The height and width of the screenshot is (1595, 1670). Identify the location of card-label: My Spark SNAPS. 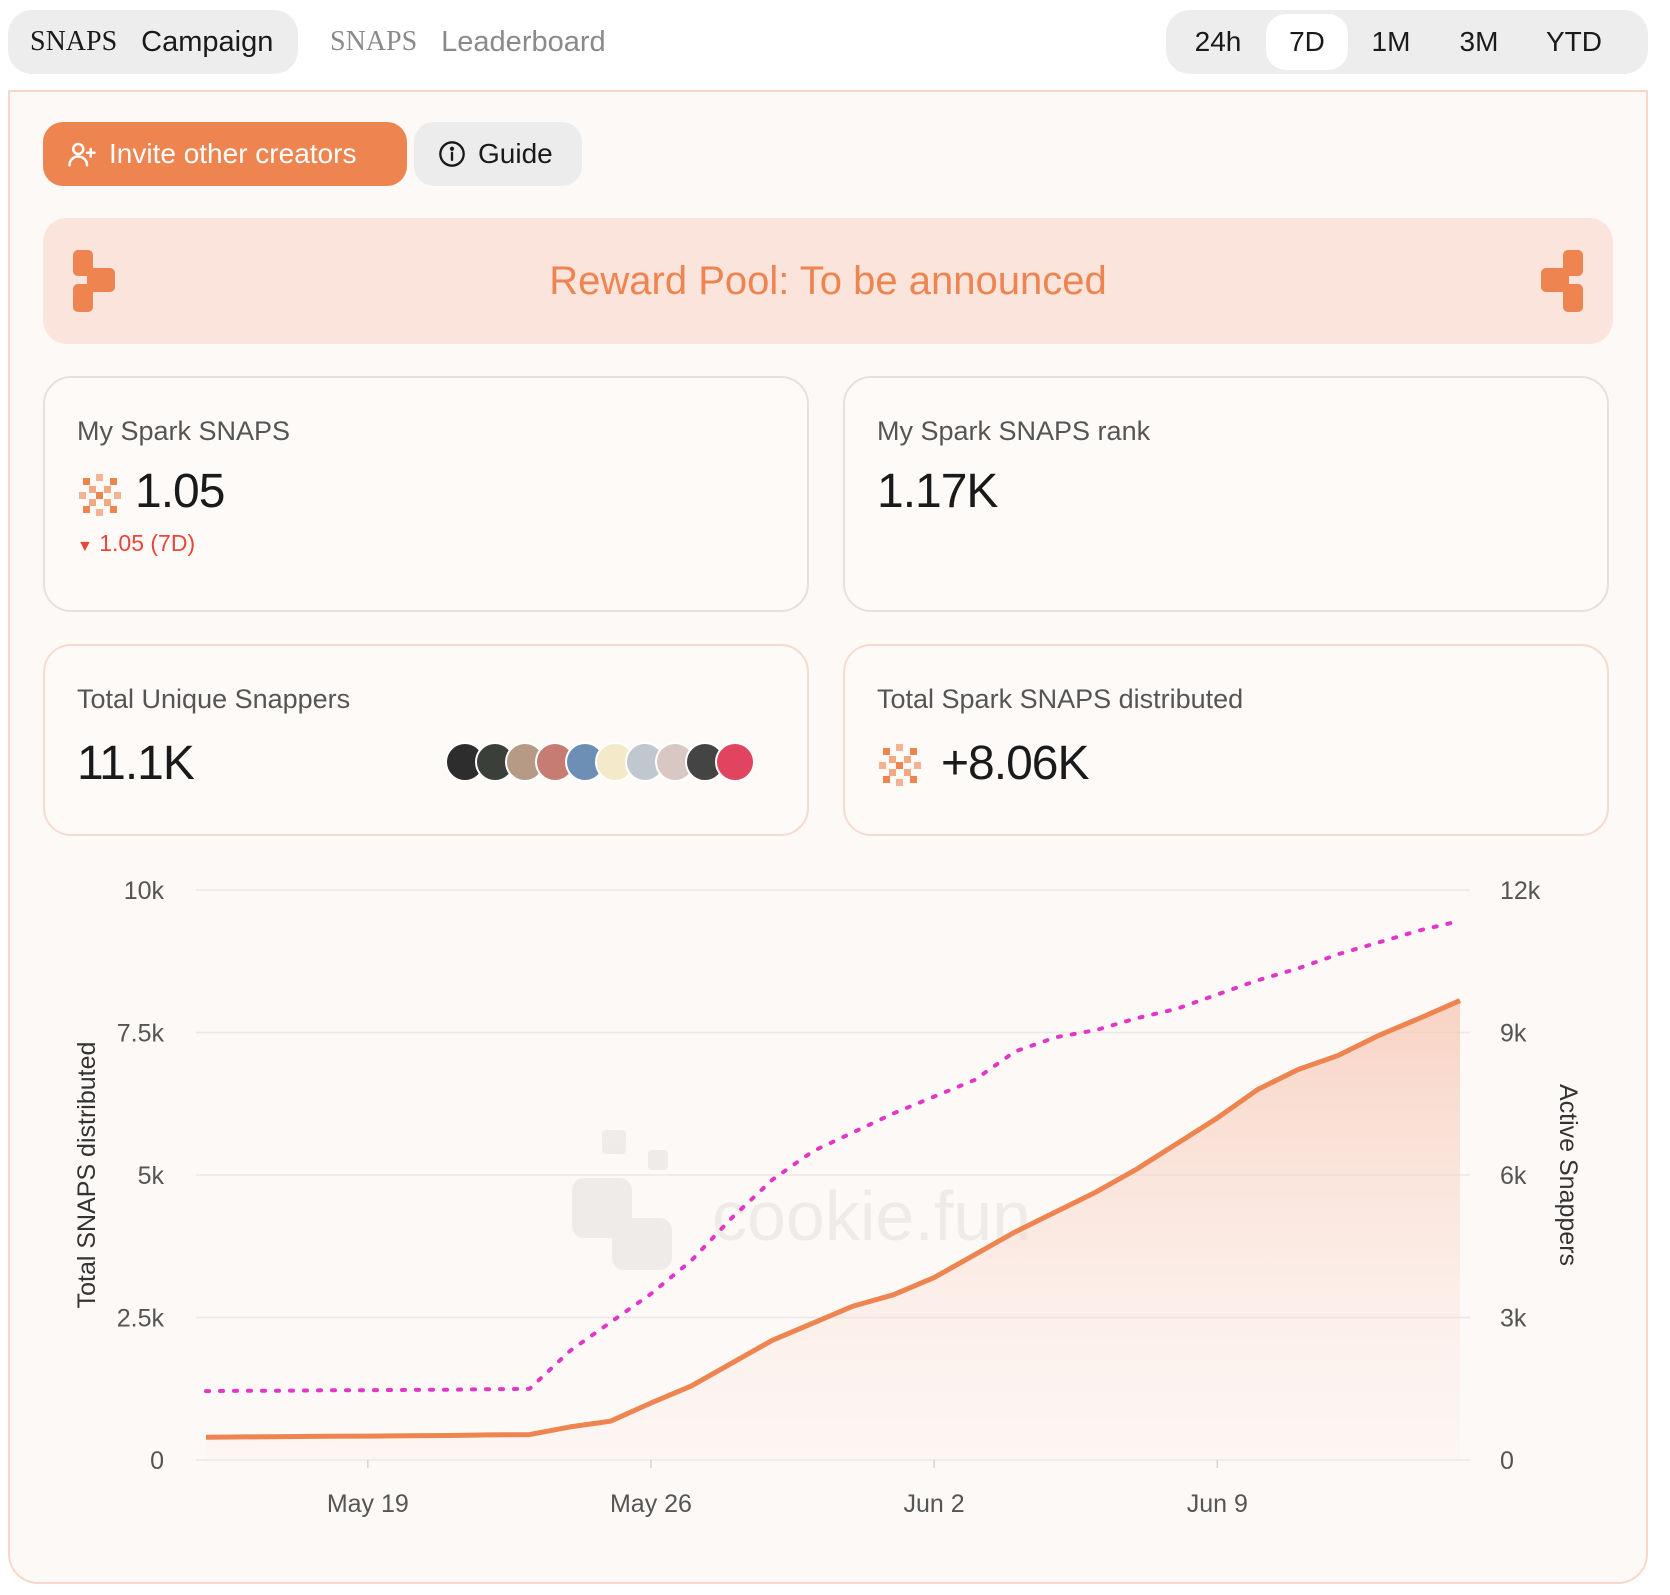
(183, 431).